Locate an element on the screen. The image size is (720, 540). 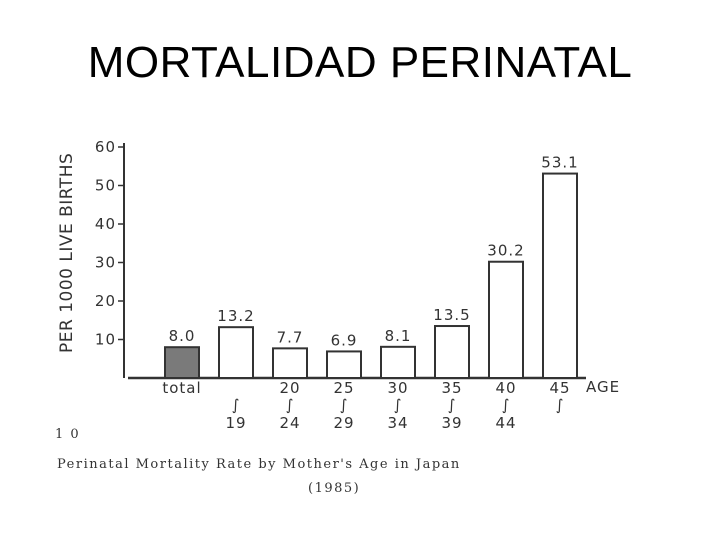
bar-value-label: 6.9 is located at coordinates (344, 340).